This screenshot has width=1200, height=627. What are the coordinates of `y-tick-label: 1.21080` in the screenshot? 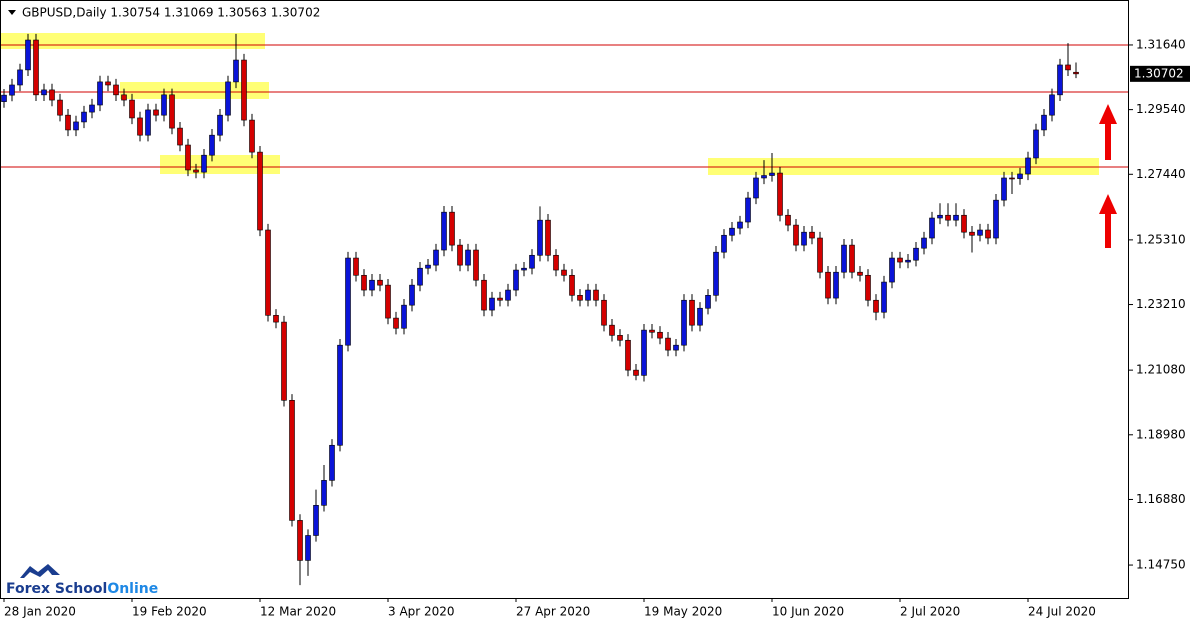 It's located at (1161, 370).